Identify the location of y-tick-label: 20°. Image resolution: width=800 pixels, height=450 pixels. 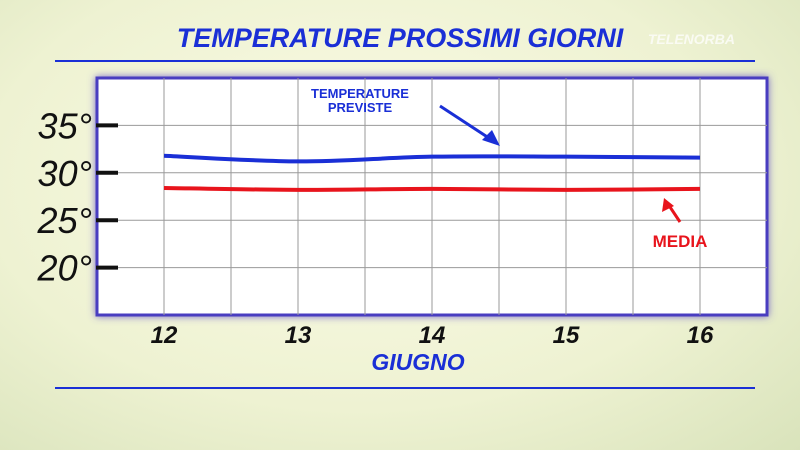
(64, 268).